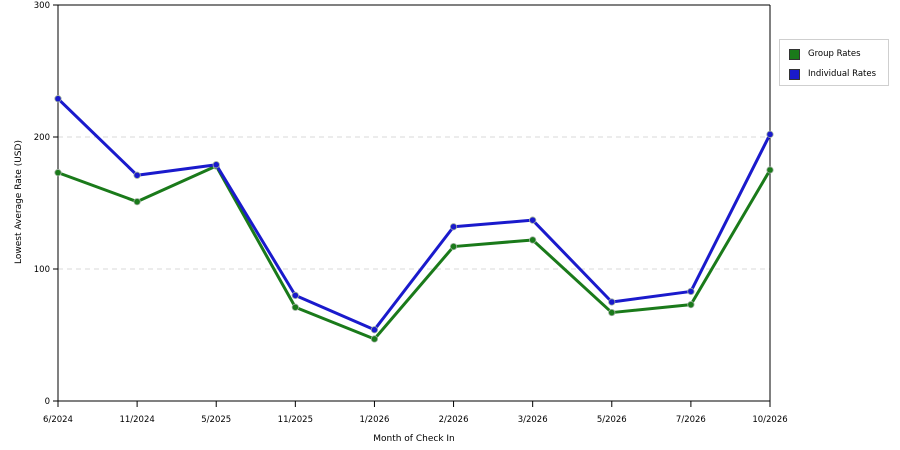 The image size is (900, 450). Describe the element at coordinates (533, 420) in the screenshot. I see `x-tick-label: 3/2026` at that location.